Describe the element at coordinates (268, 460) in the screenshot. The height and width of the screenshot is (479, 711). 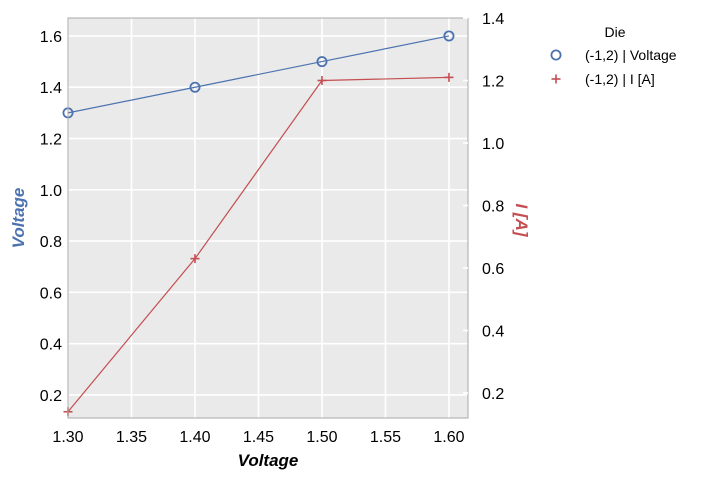
I see `x-axis-label: Voltage` at that location.